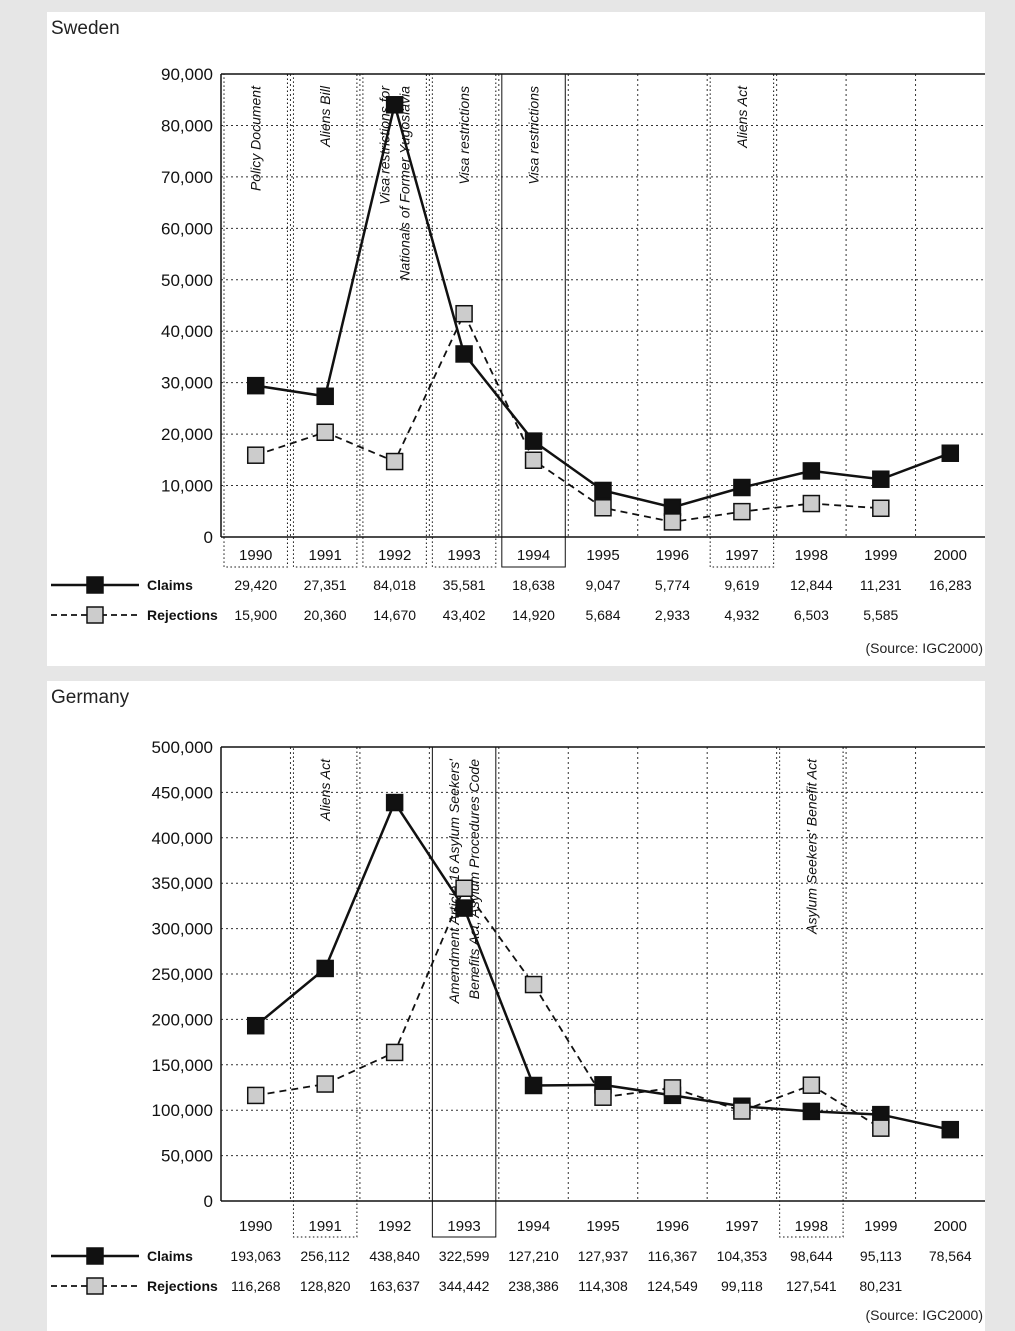 Image resolution: width=1015 pixels, height=1331 pixels. I want to click on germany-legend-label-rejections: Rejections, so click(182, 1286).